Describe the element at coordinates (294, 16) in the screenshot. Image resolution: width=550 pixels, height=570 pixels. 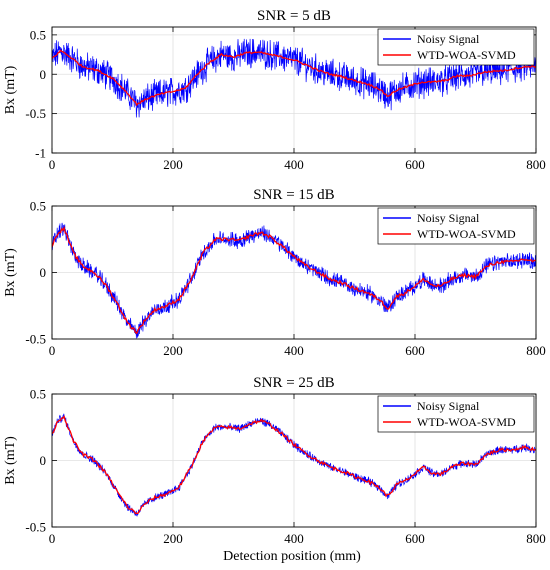
I see `chart-title: SNR = 5 dB` at that location.